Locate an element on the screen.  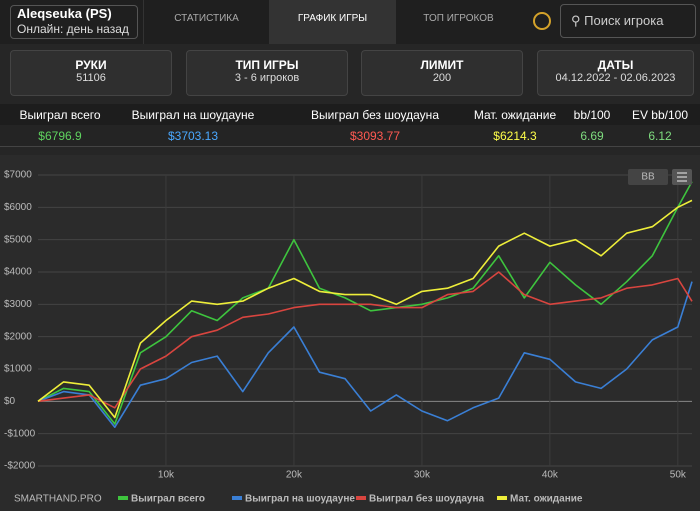
tab: СТАТИСТИКА is located at coordinates (206, 22).